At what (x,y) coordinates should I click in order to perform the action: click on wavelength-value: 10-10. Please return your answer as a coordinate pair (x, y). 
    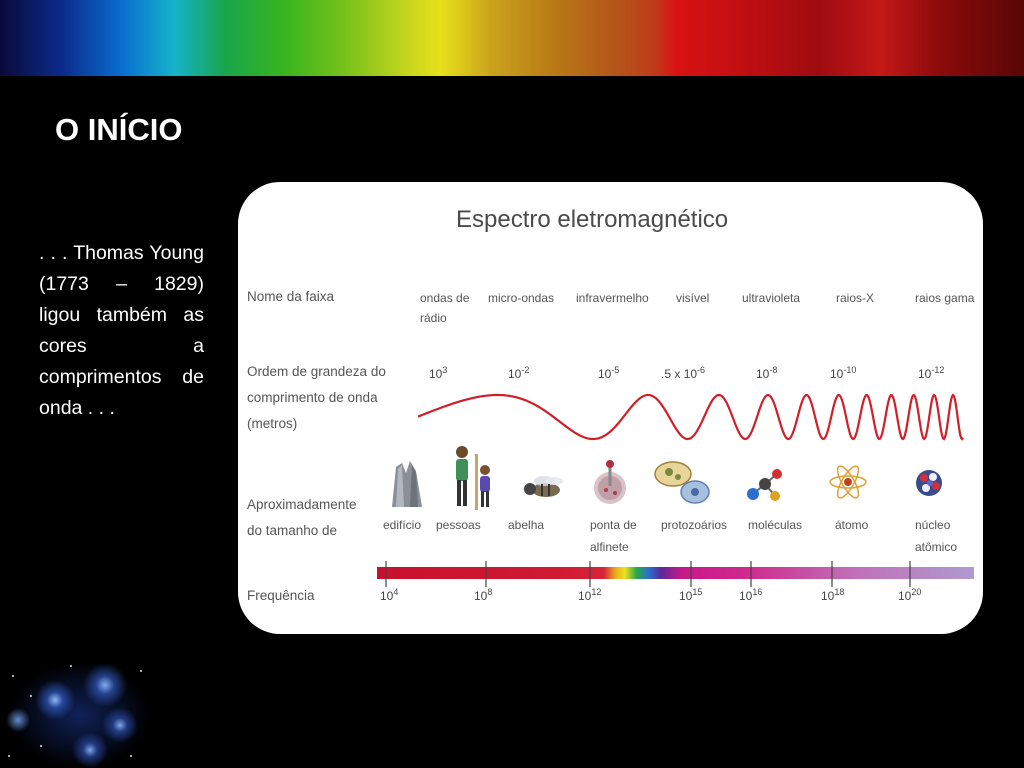
    Looking at the image, I should click on (843, 373).